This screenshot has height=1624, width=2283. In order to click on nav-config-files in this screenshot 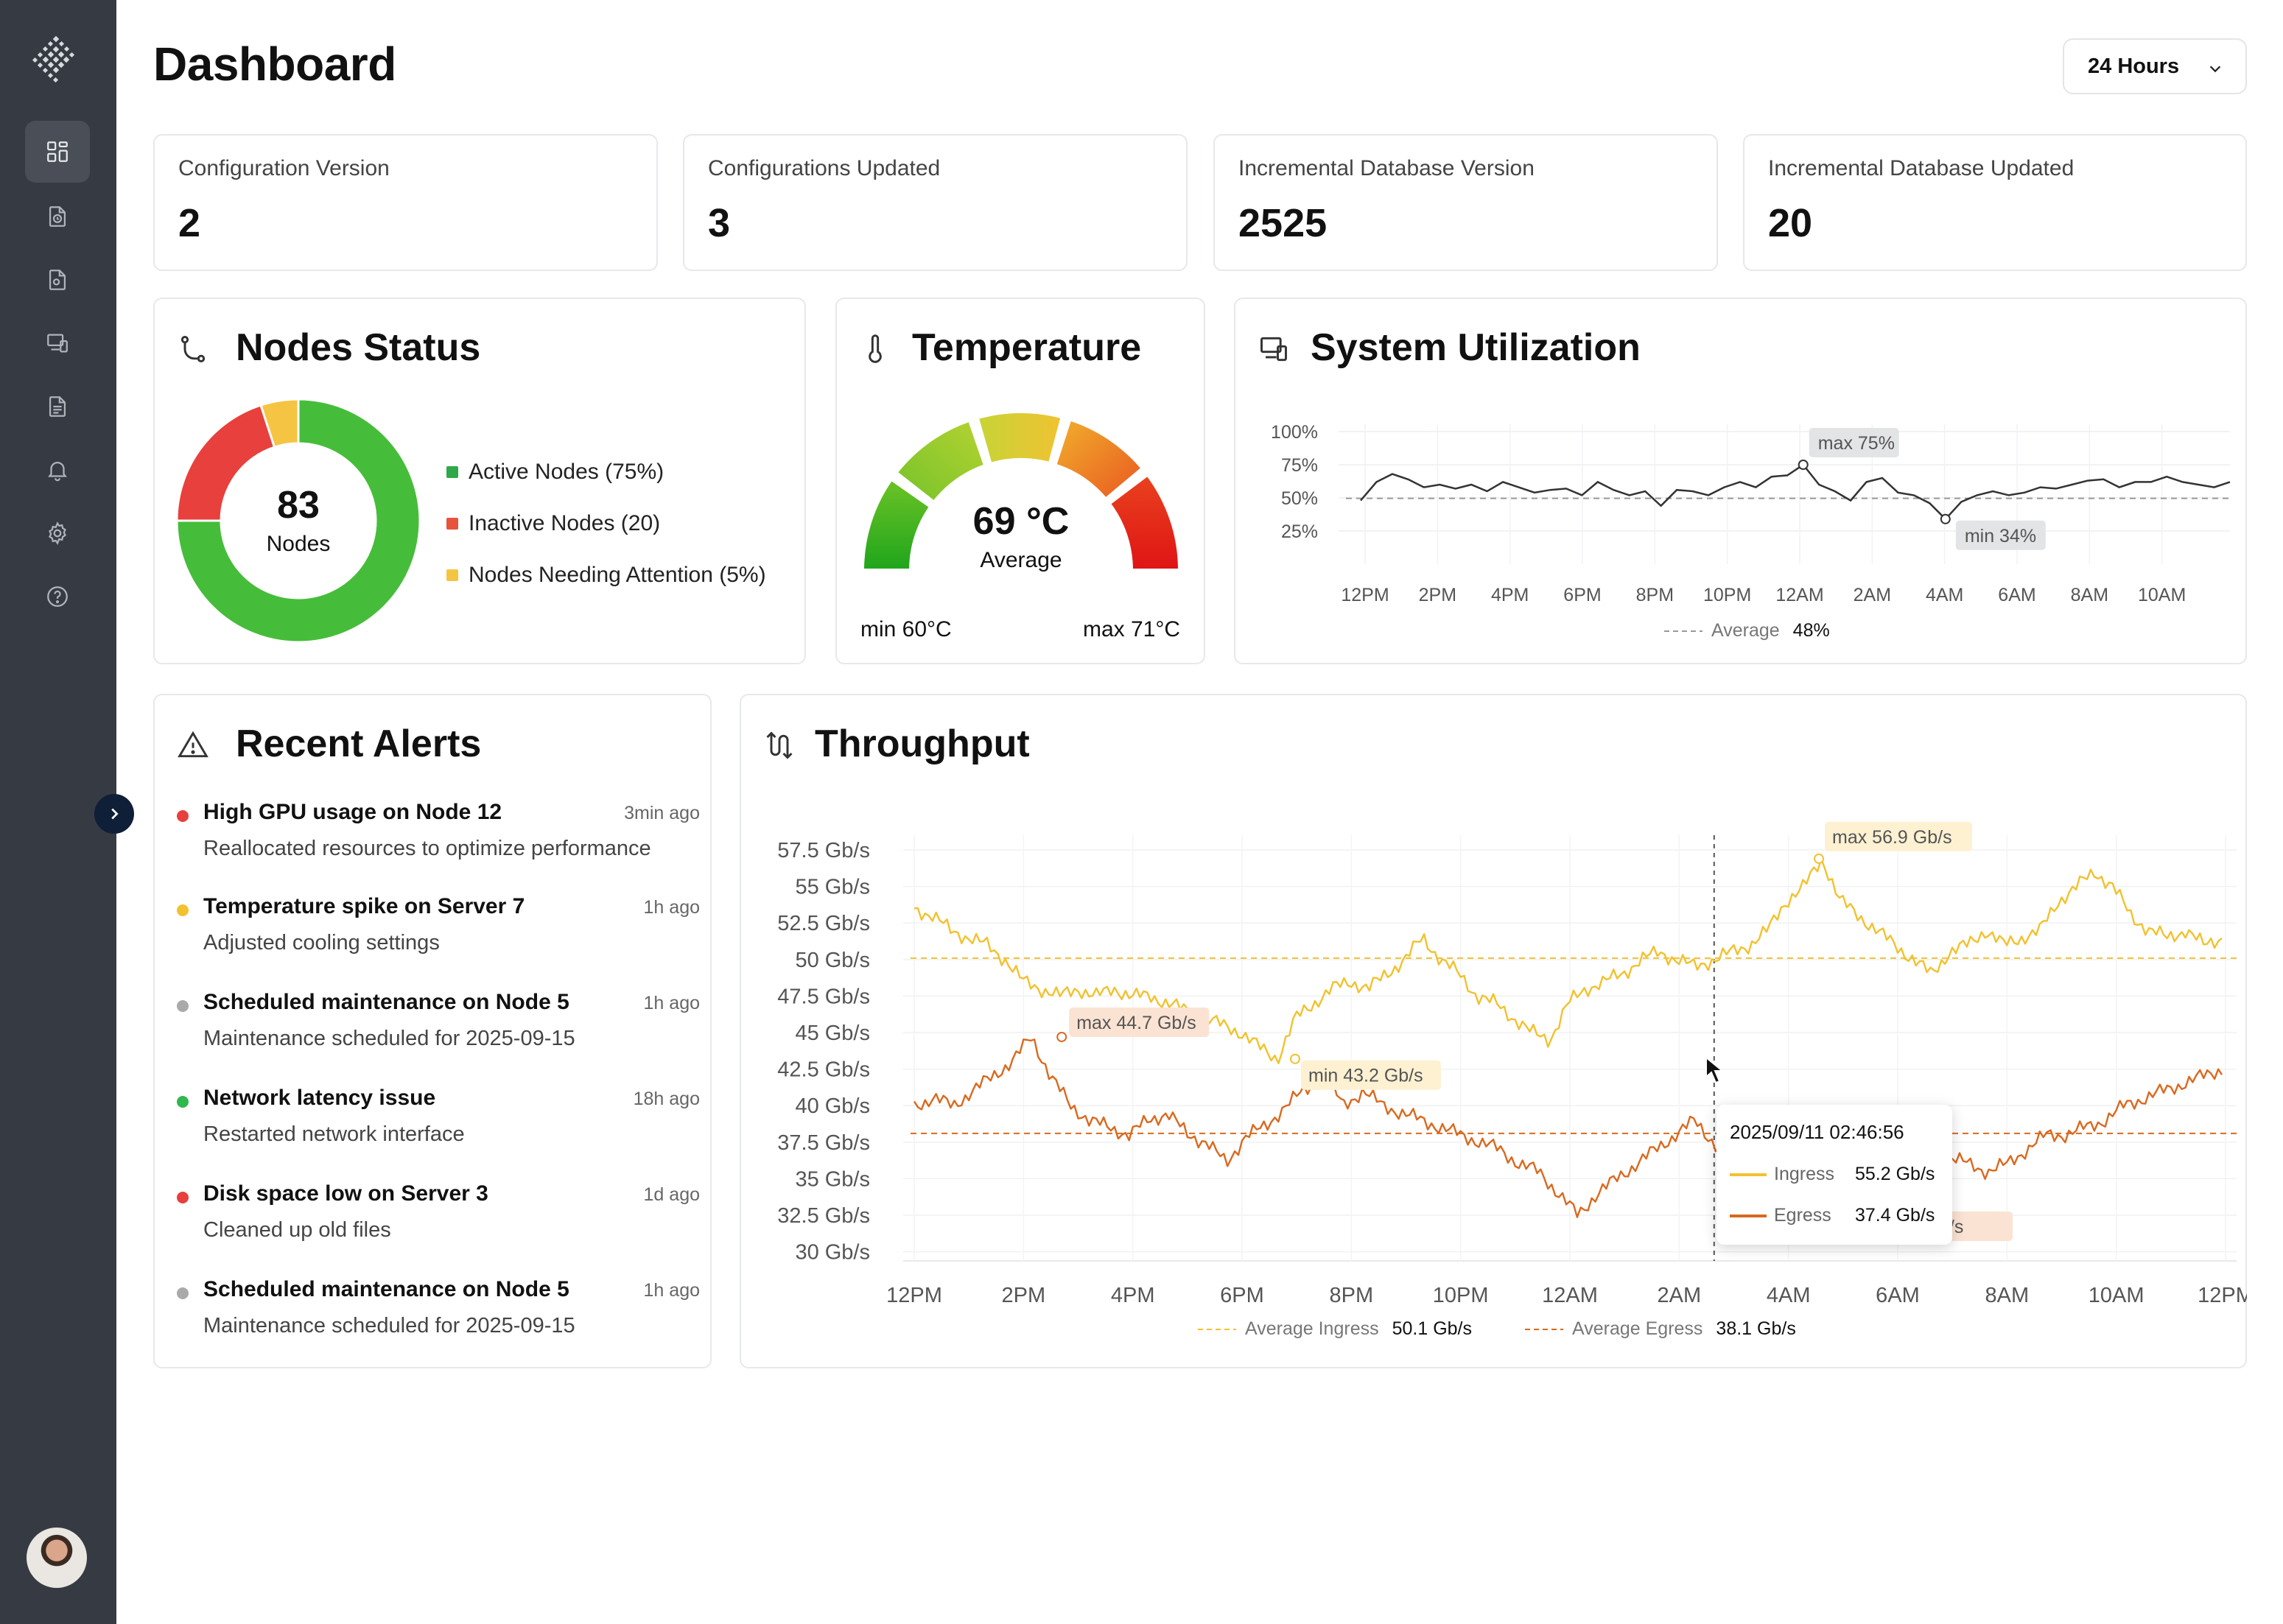, I will do `click(57, 280)`.